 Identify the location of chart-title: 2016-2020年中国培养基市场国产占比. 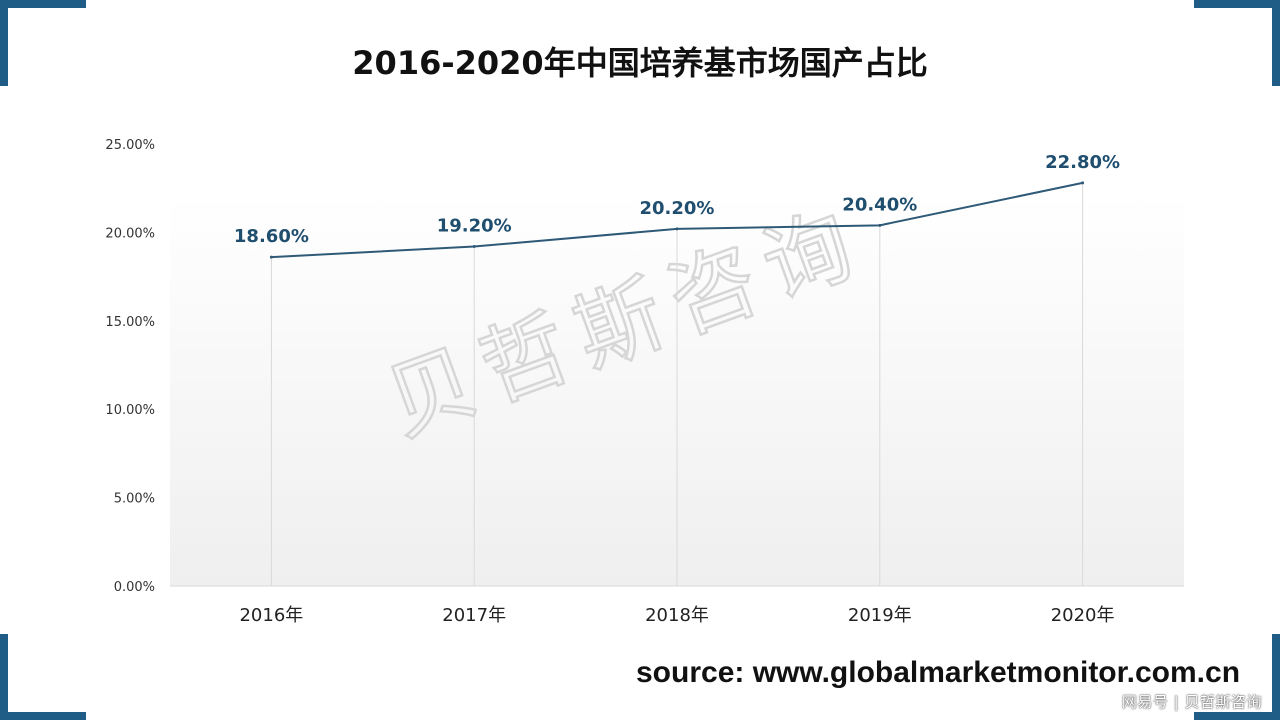
(640, 63).